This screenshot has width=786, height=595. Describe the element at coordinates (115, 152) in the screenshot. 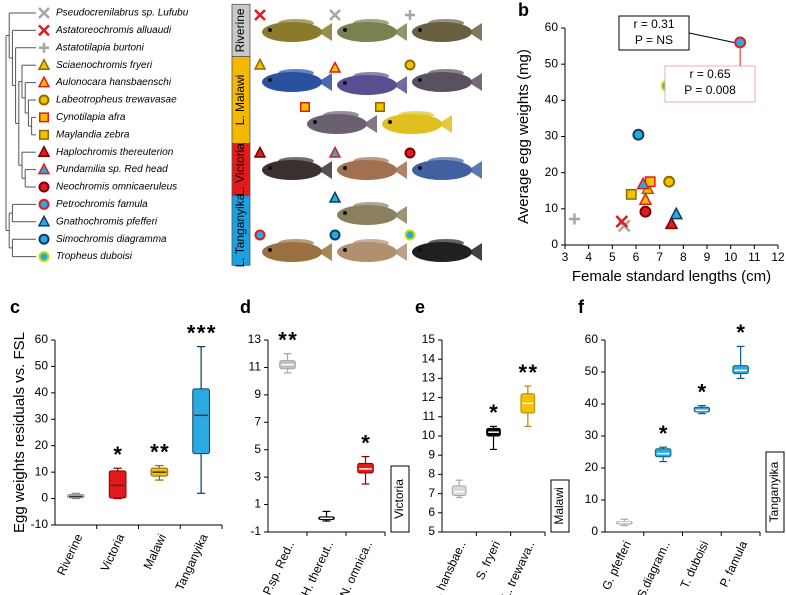

I see `species-name: Haplochromis thereuterion` at that location.